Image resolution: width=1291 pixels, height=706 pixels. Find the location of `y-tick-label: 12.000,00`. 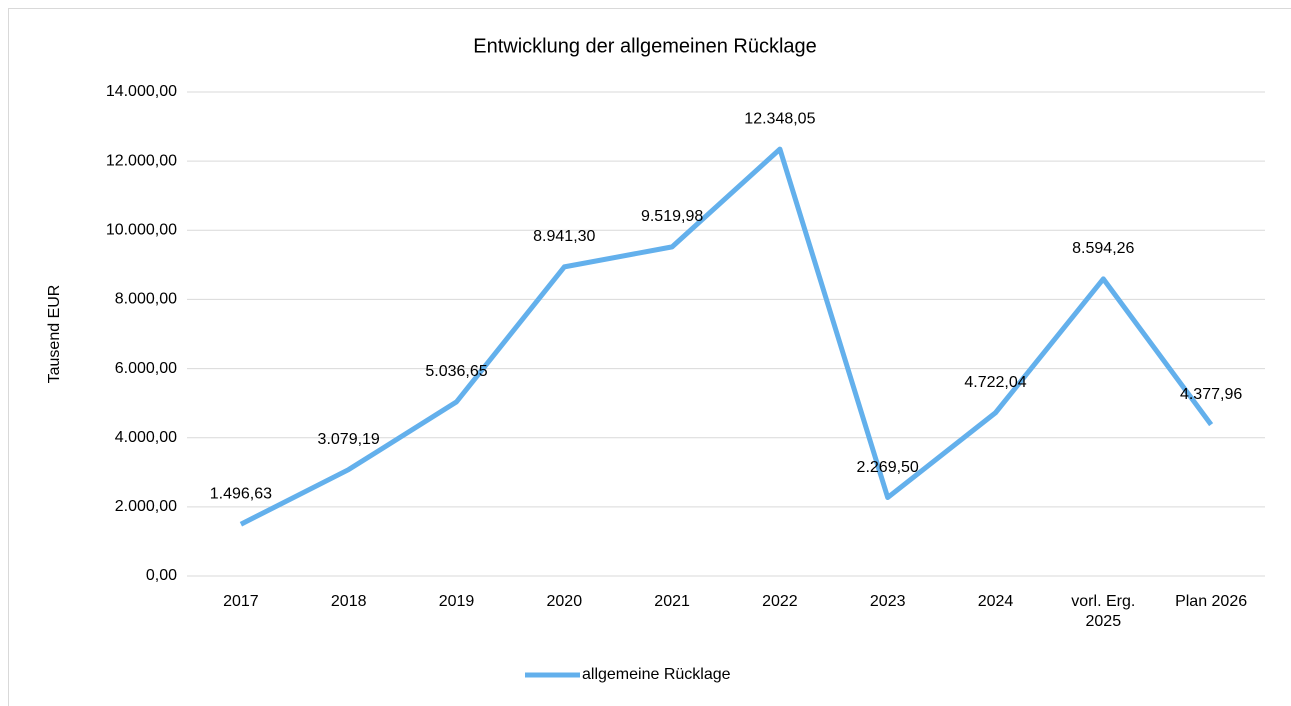

y-tick-label: 12.000,00 is located at coordinates (141, 160).